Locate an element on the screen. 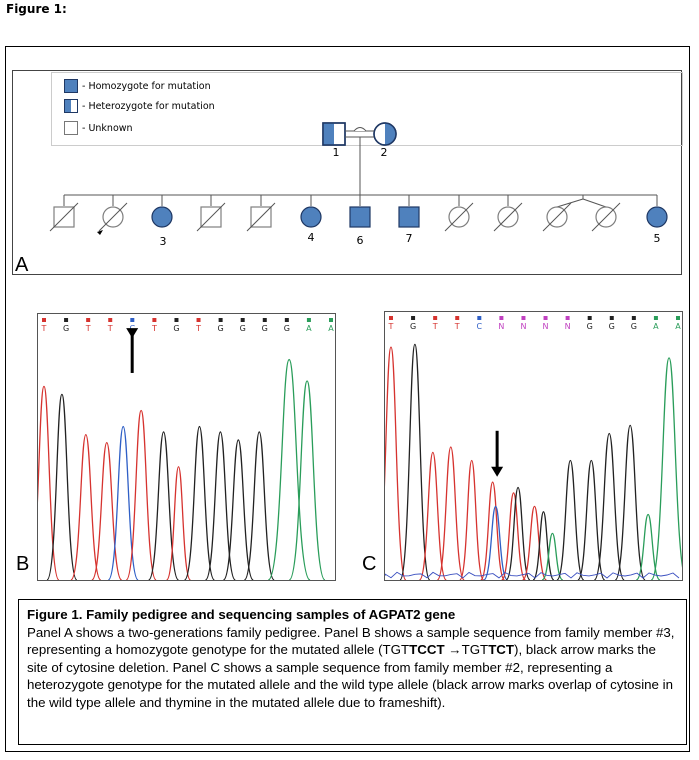 This screenshot has height=760, width=699. legend-unknown-label: - Unknown is located at coordinates (107, 128).